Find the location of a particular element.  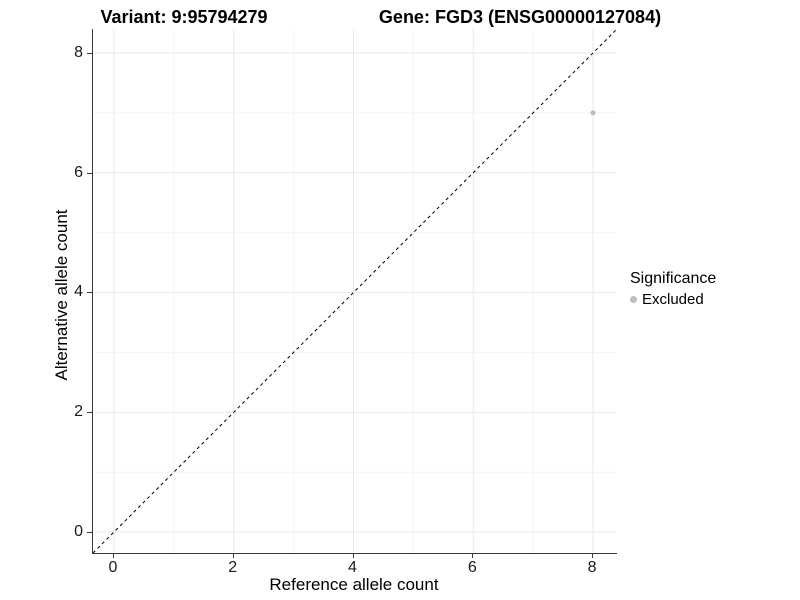

legend-item-excluded: Excluded is located at coordinates (673, 299).